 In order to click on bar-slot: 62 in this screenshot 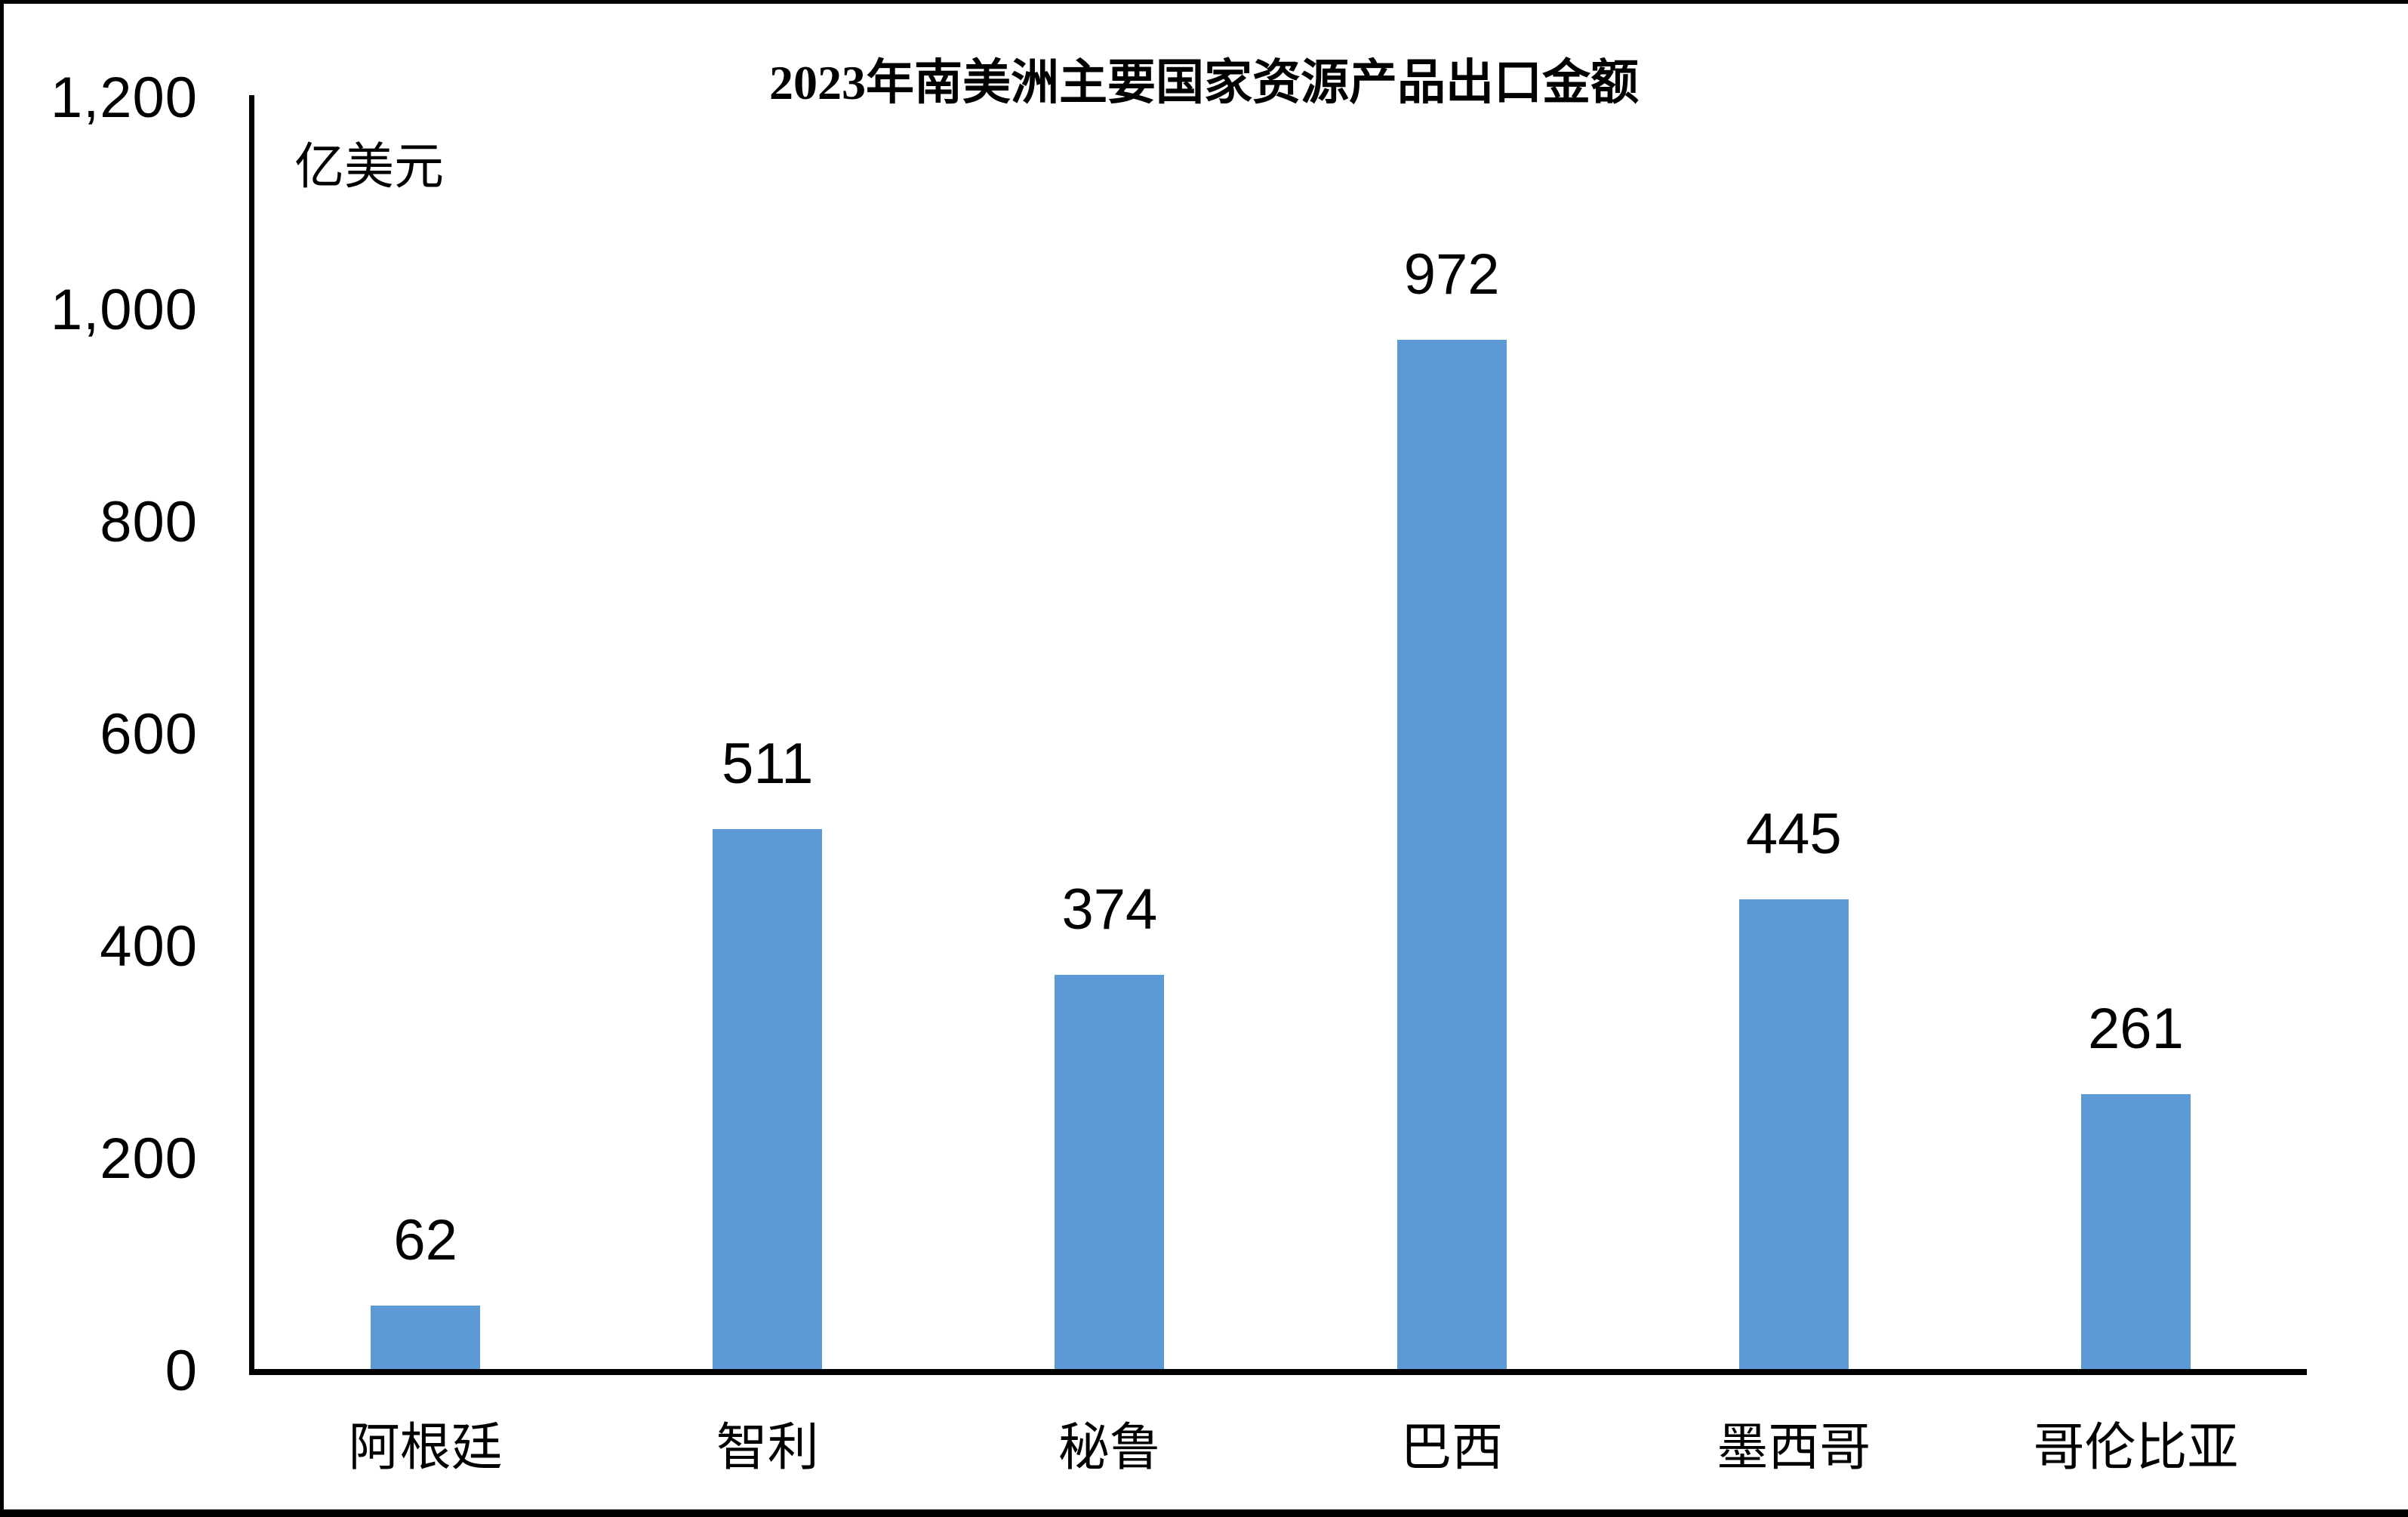, I will do `click(425, 734)`.